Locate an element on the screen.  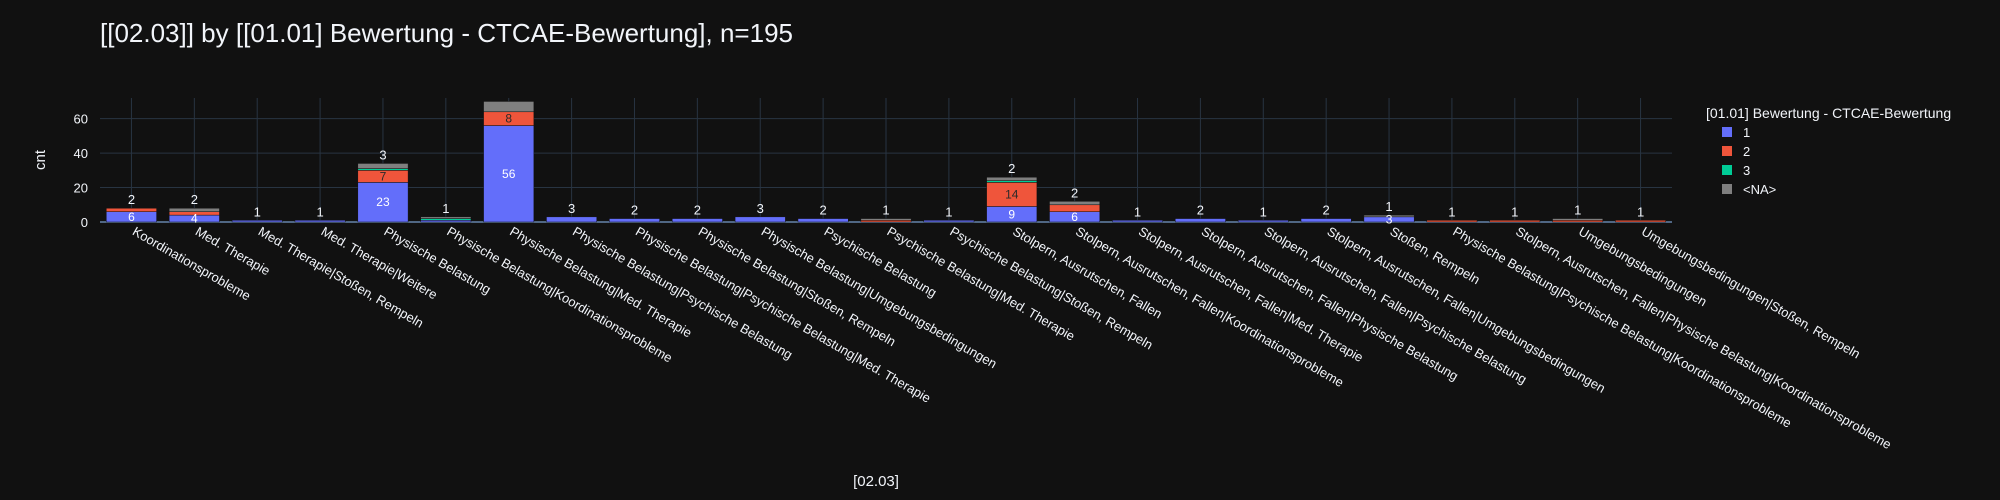
bar-segment-label: 8 is located at coordinates (508, 119).